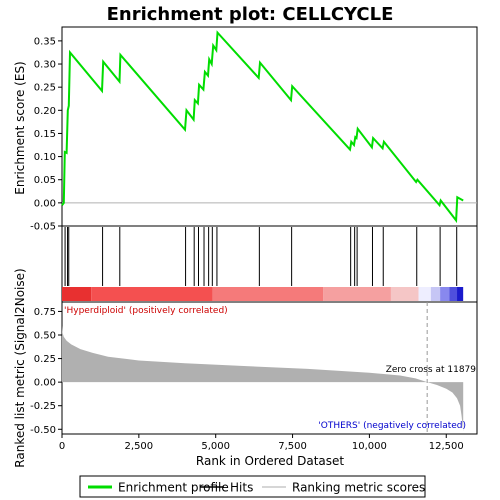 The image size is (500, 500). Describe the element at coordinates (392, 426) in the screenshot. I see `negative-correlation-label: 'OTHERS' (negatively correlated)` at that location.